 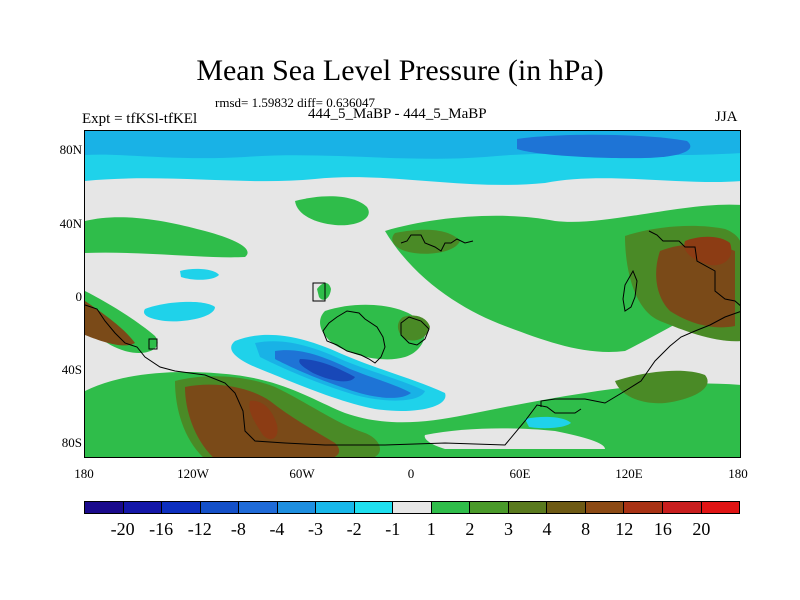 What do you see at coordinates (199, 274) in the screenshot?
I see `tropic-cyan-small` at bounding box center [199, 274].